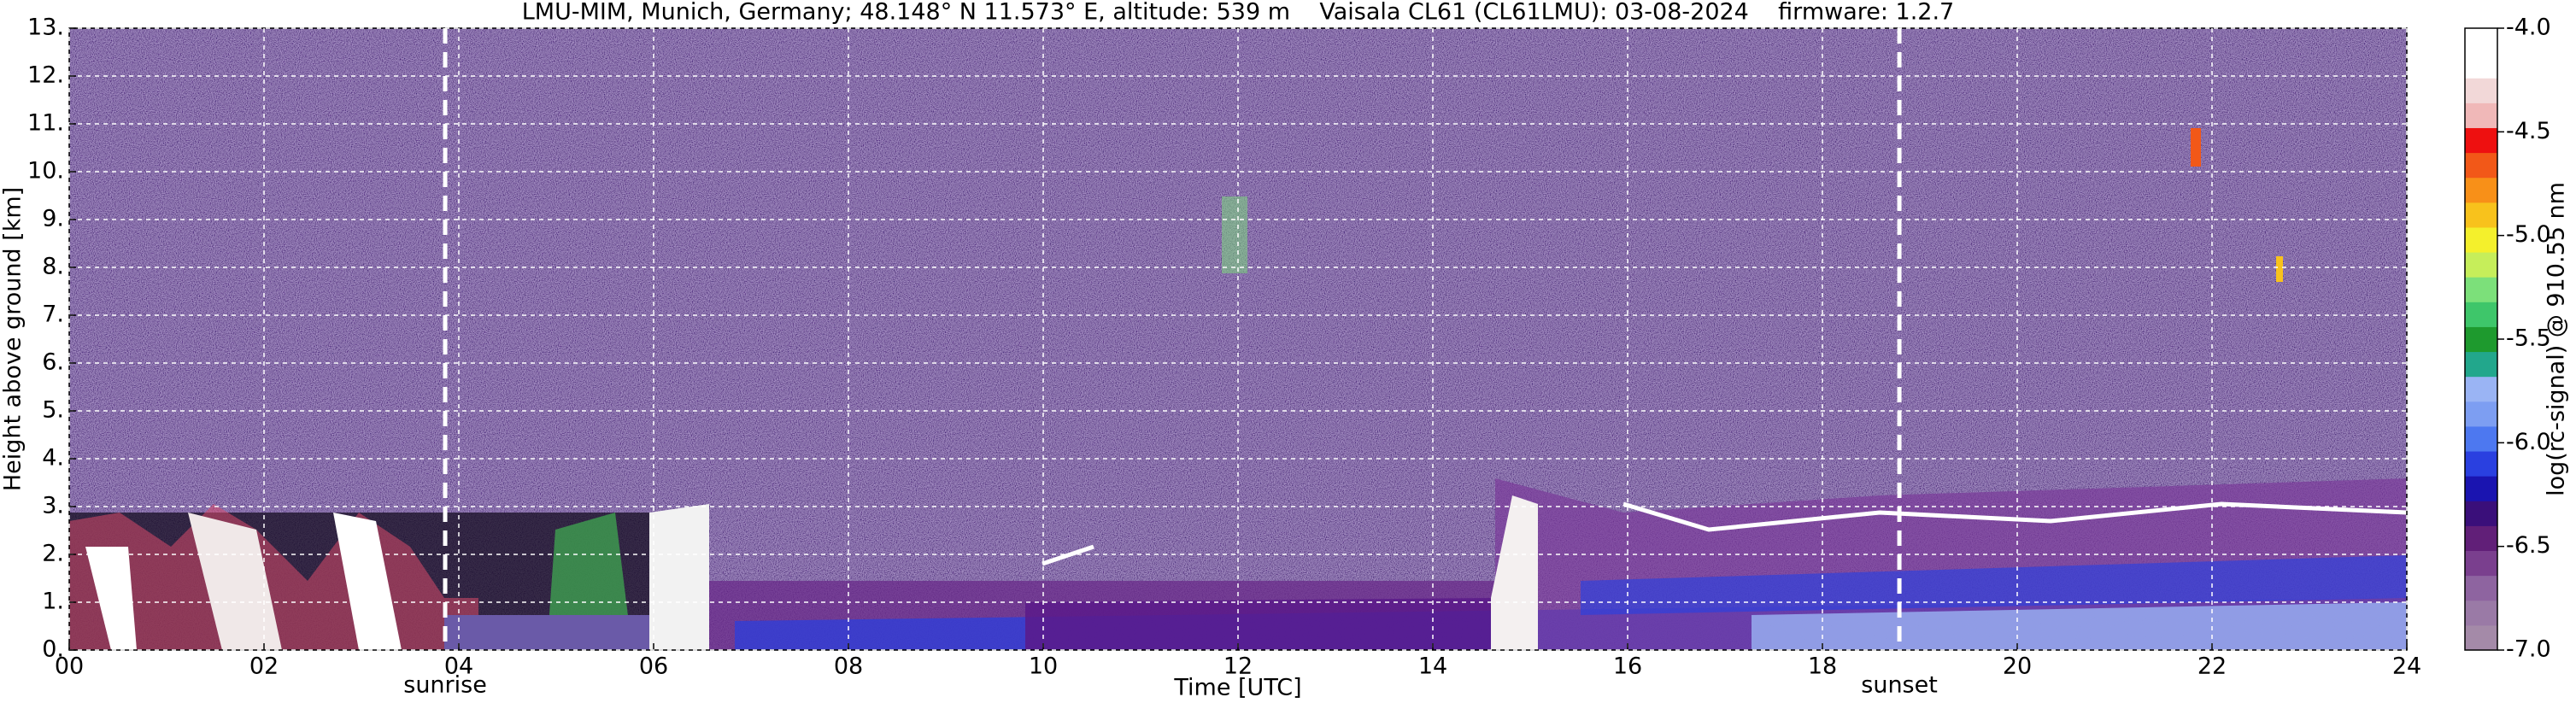  What do you see at coordinates (1043, 666) in the screenshot?
I see `x-tick-label: 10` at bounding box center [1043, 666].